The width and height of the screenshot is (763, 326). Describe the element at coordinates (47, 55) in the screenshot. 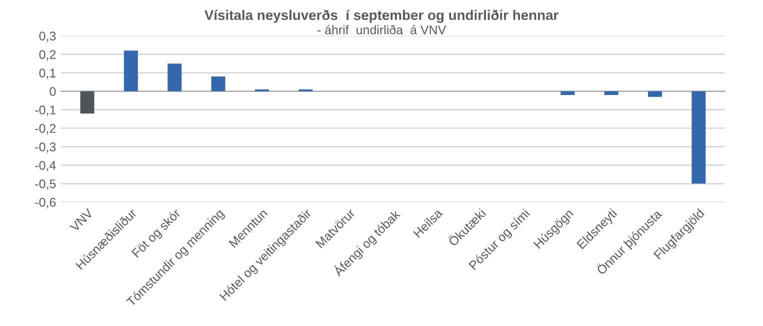

I see `y-tick-label: 0,2` at that location.